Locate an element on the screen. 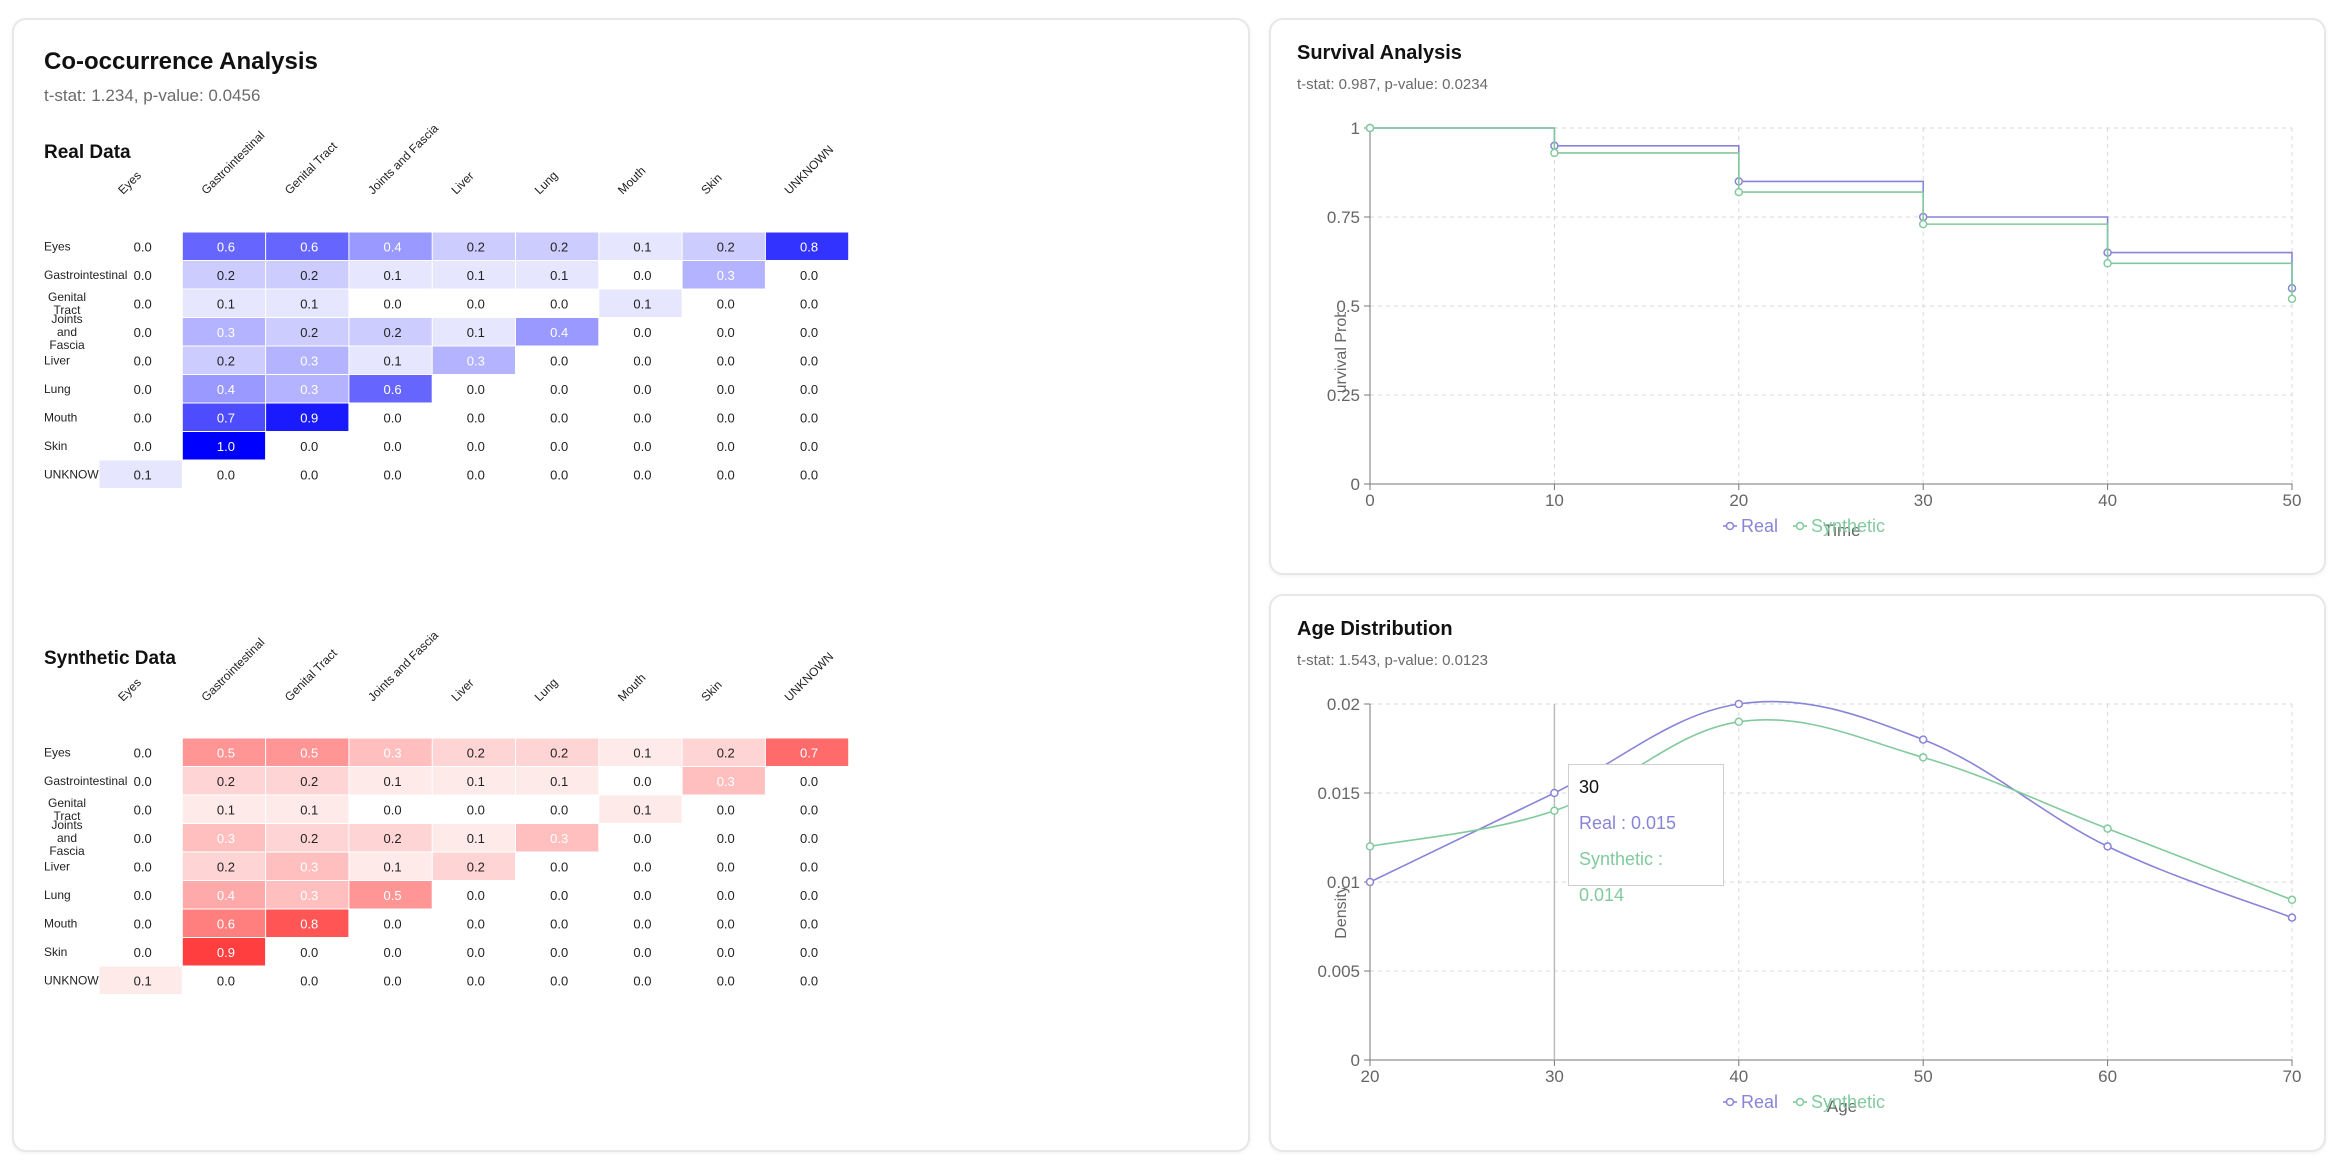  synthetic-col-label: Joints and Fascia is located at coordinates (403, 666).